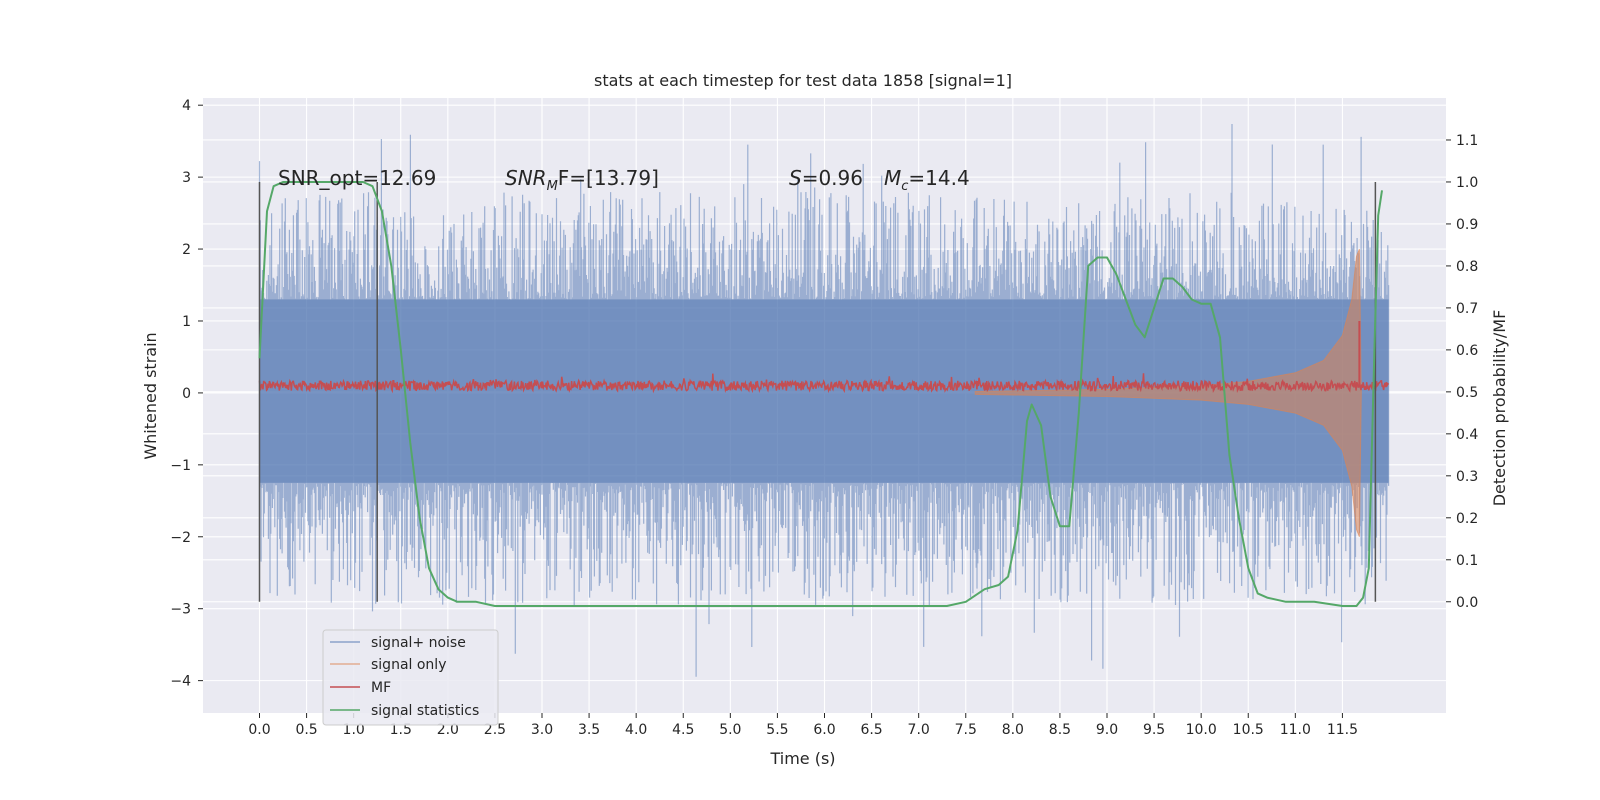 Image resolution: width=1600 pixels, height=800 pixels. Describe the element at coordinates (802, 758) in the screenshot. I see `x-axis-label: Time (s)` at that location.